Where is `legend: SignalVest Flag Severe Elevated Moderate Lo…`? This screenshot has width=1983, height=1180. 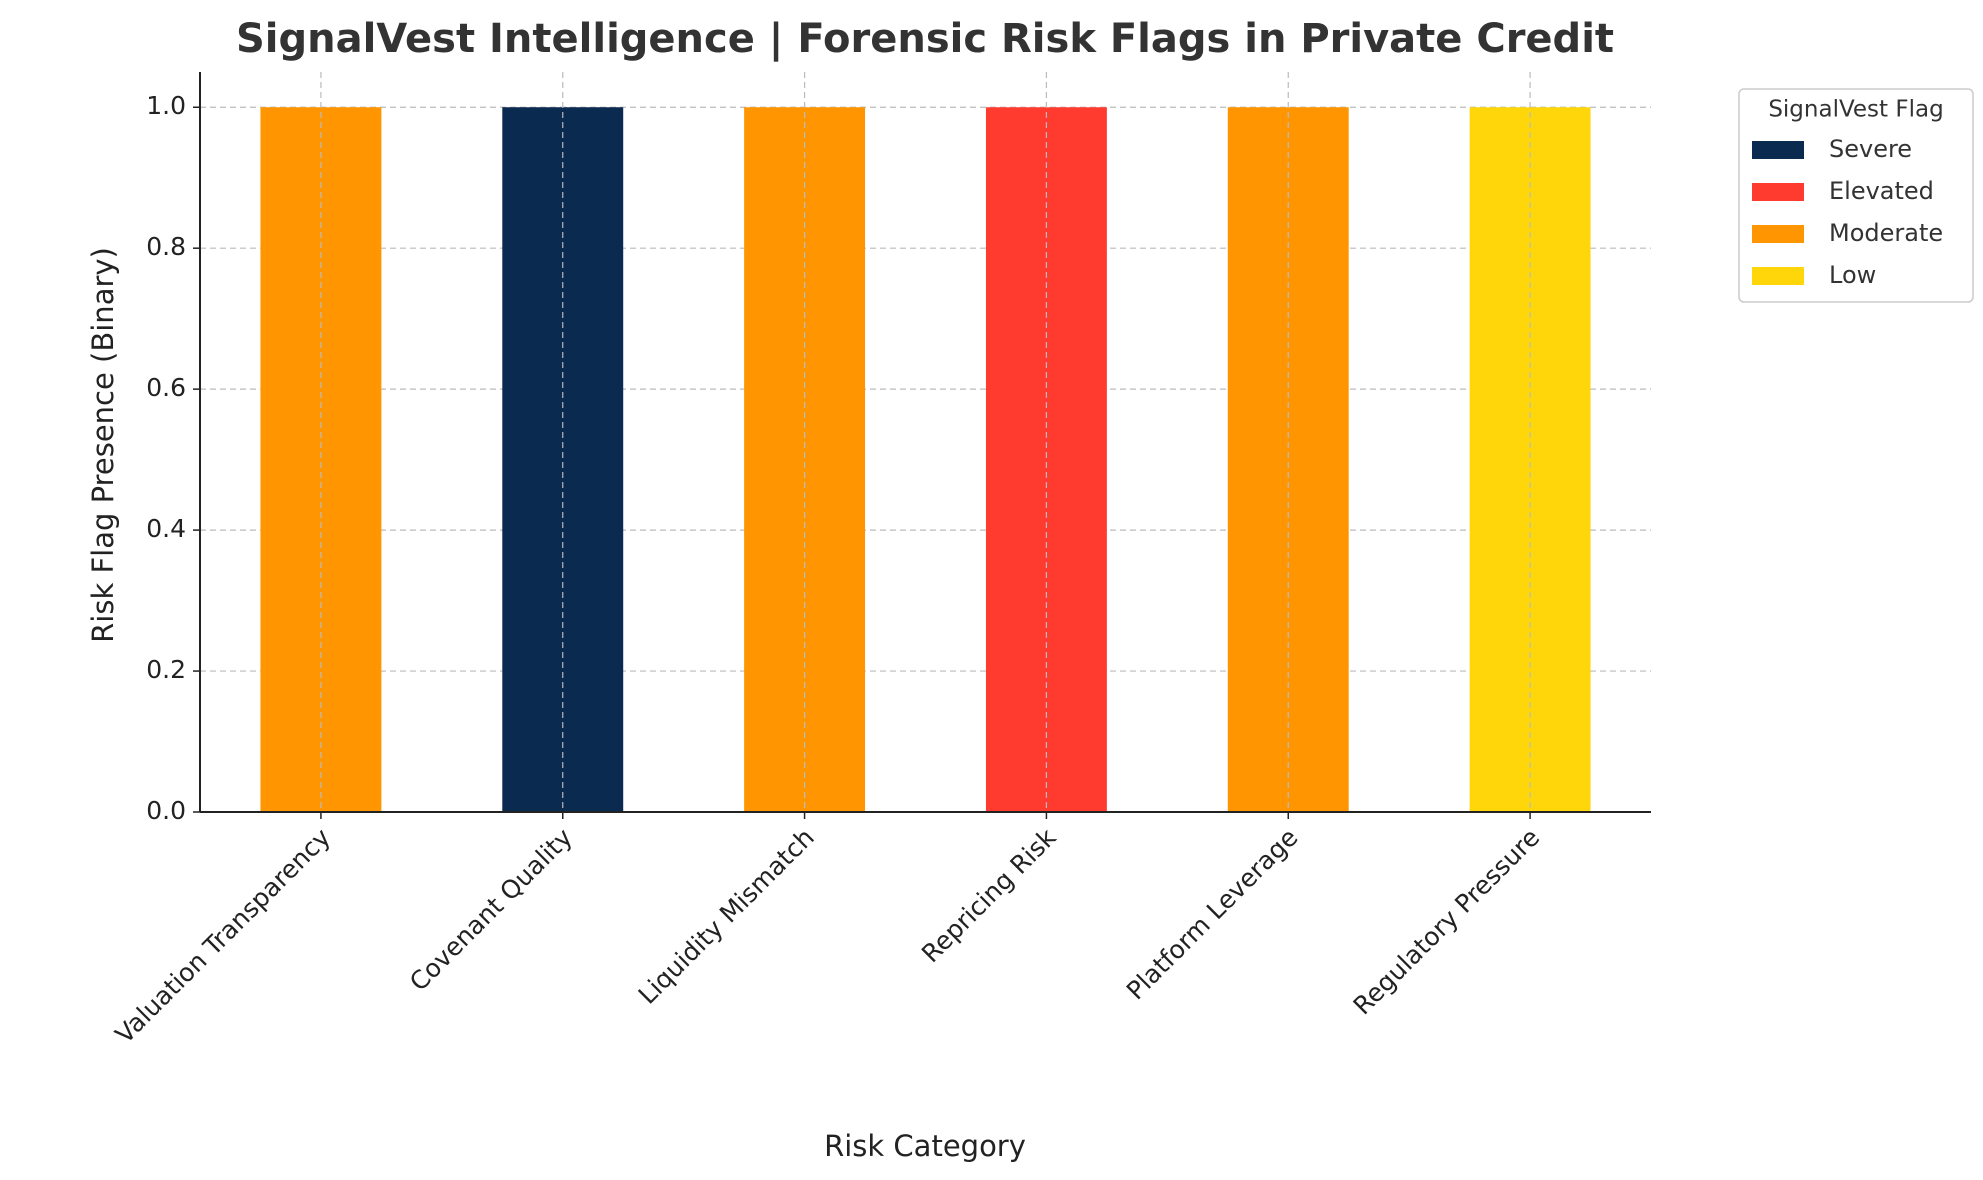
legend: SignalVest Flag Severe Elevated Moderate Lo… is located at coordinates (1856, 195).